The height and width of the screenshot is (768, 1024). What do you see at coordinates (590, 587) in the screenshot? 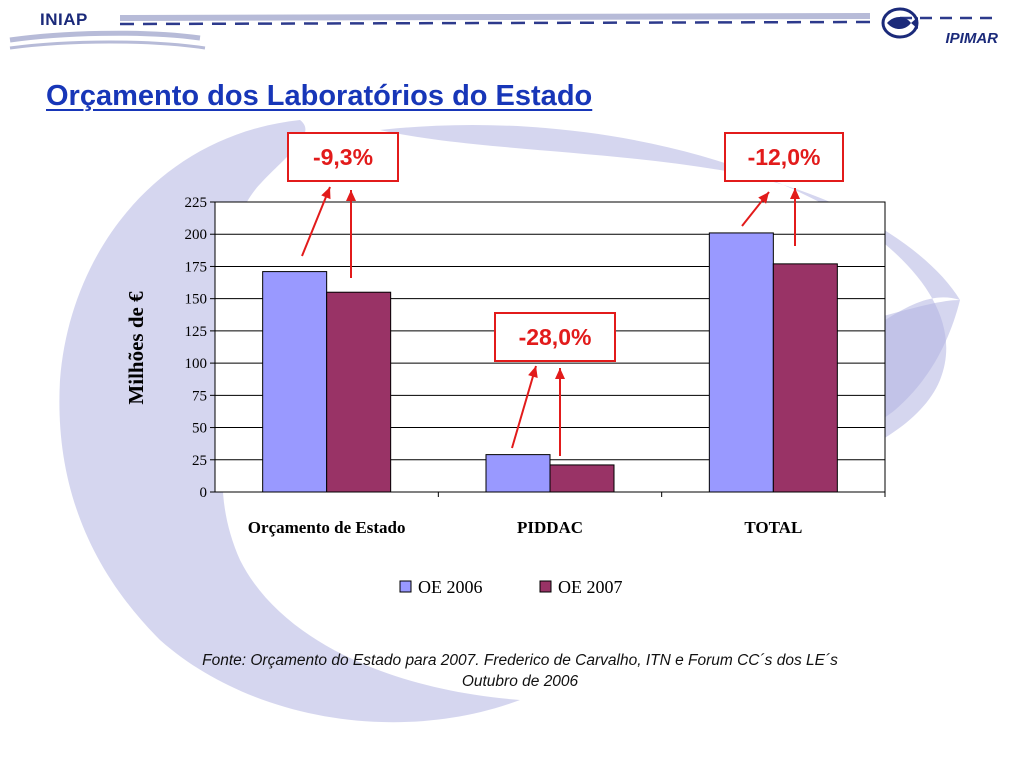
I see `legend-label: OE 2007` at bounding box center [590, 587].